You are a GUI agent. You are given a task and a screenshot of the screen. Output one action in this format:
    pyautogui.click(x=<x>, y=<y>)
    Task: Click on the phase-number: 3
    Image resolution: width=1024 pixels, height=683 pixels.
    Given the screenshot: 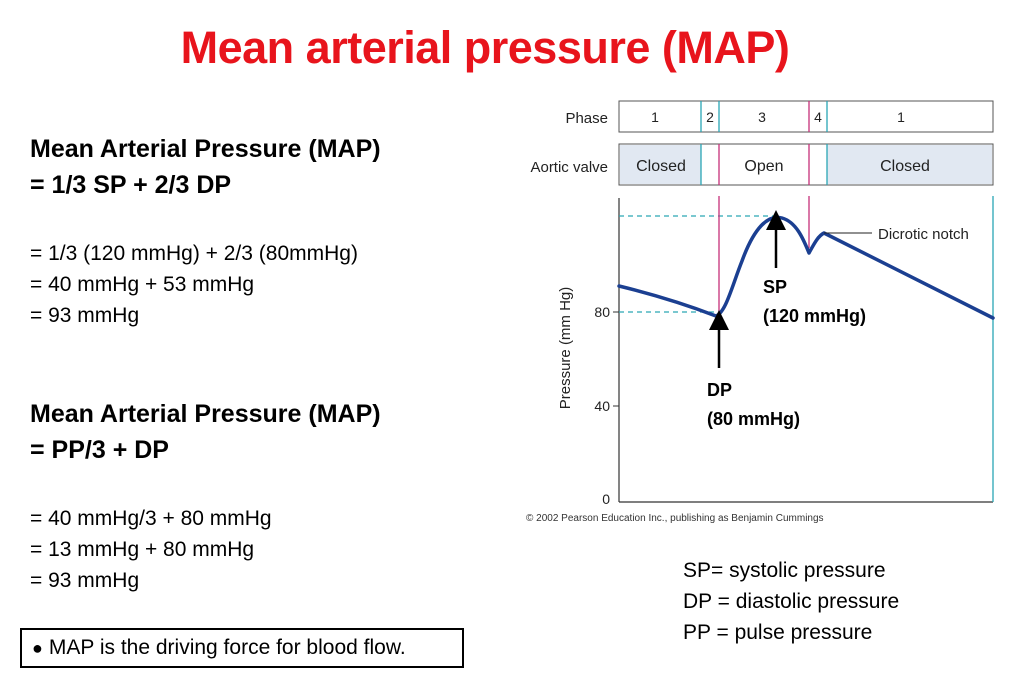 What is the action you would take?
    pyautogui.click(x=762, y=117)
    